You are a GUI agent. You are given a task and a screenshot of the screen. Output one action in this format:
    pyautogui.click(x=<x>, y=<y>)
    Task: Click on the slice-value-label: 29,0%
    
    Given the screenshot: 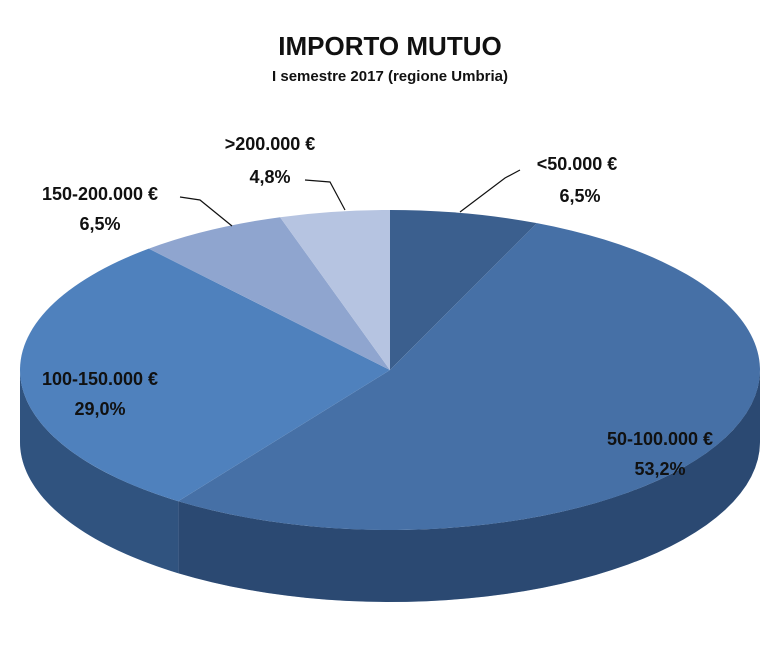 What is the action you would take?
    pyautogui.click(x=99, y=409)
    